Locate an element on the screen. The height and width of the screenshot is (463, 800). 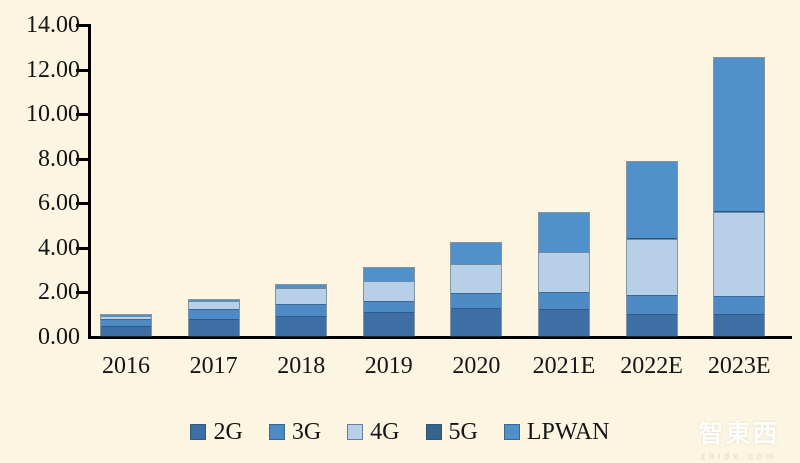
bar-segment-2g-2021E is located at coordinates (564, 322).